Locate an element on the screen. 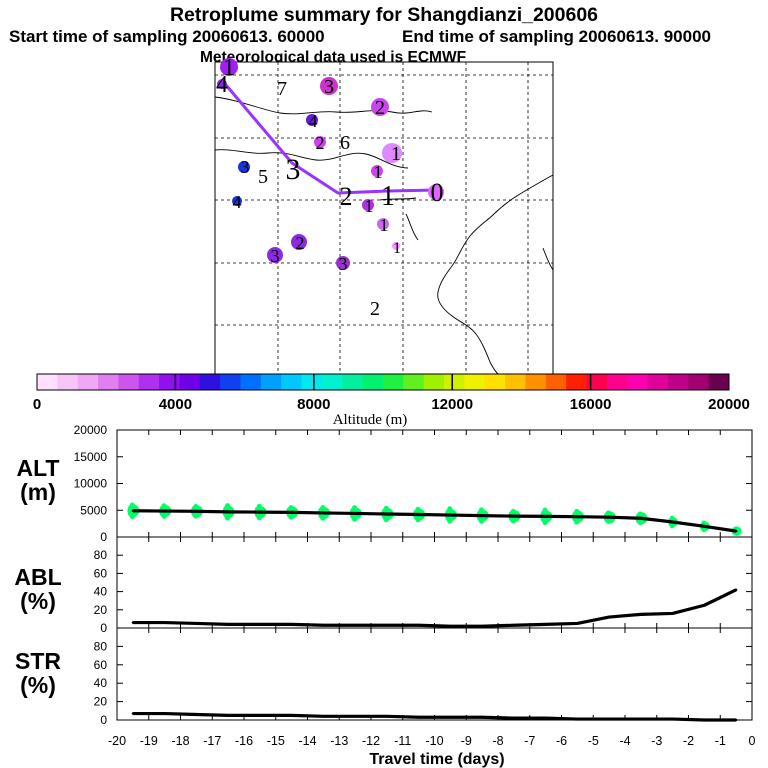  map-marker: 1 is located at coordinates (392, 154).